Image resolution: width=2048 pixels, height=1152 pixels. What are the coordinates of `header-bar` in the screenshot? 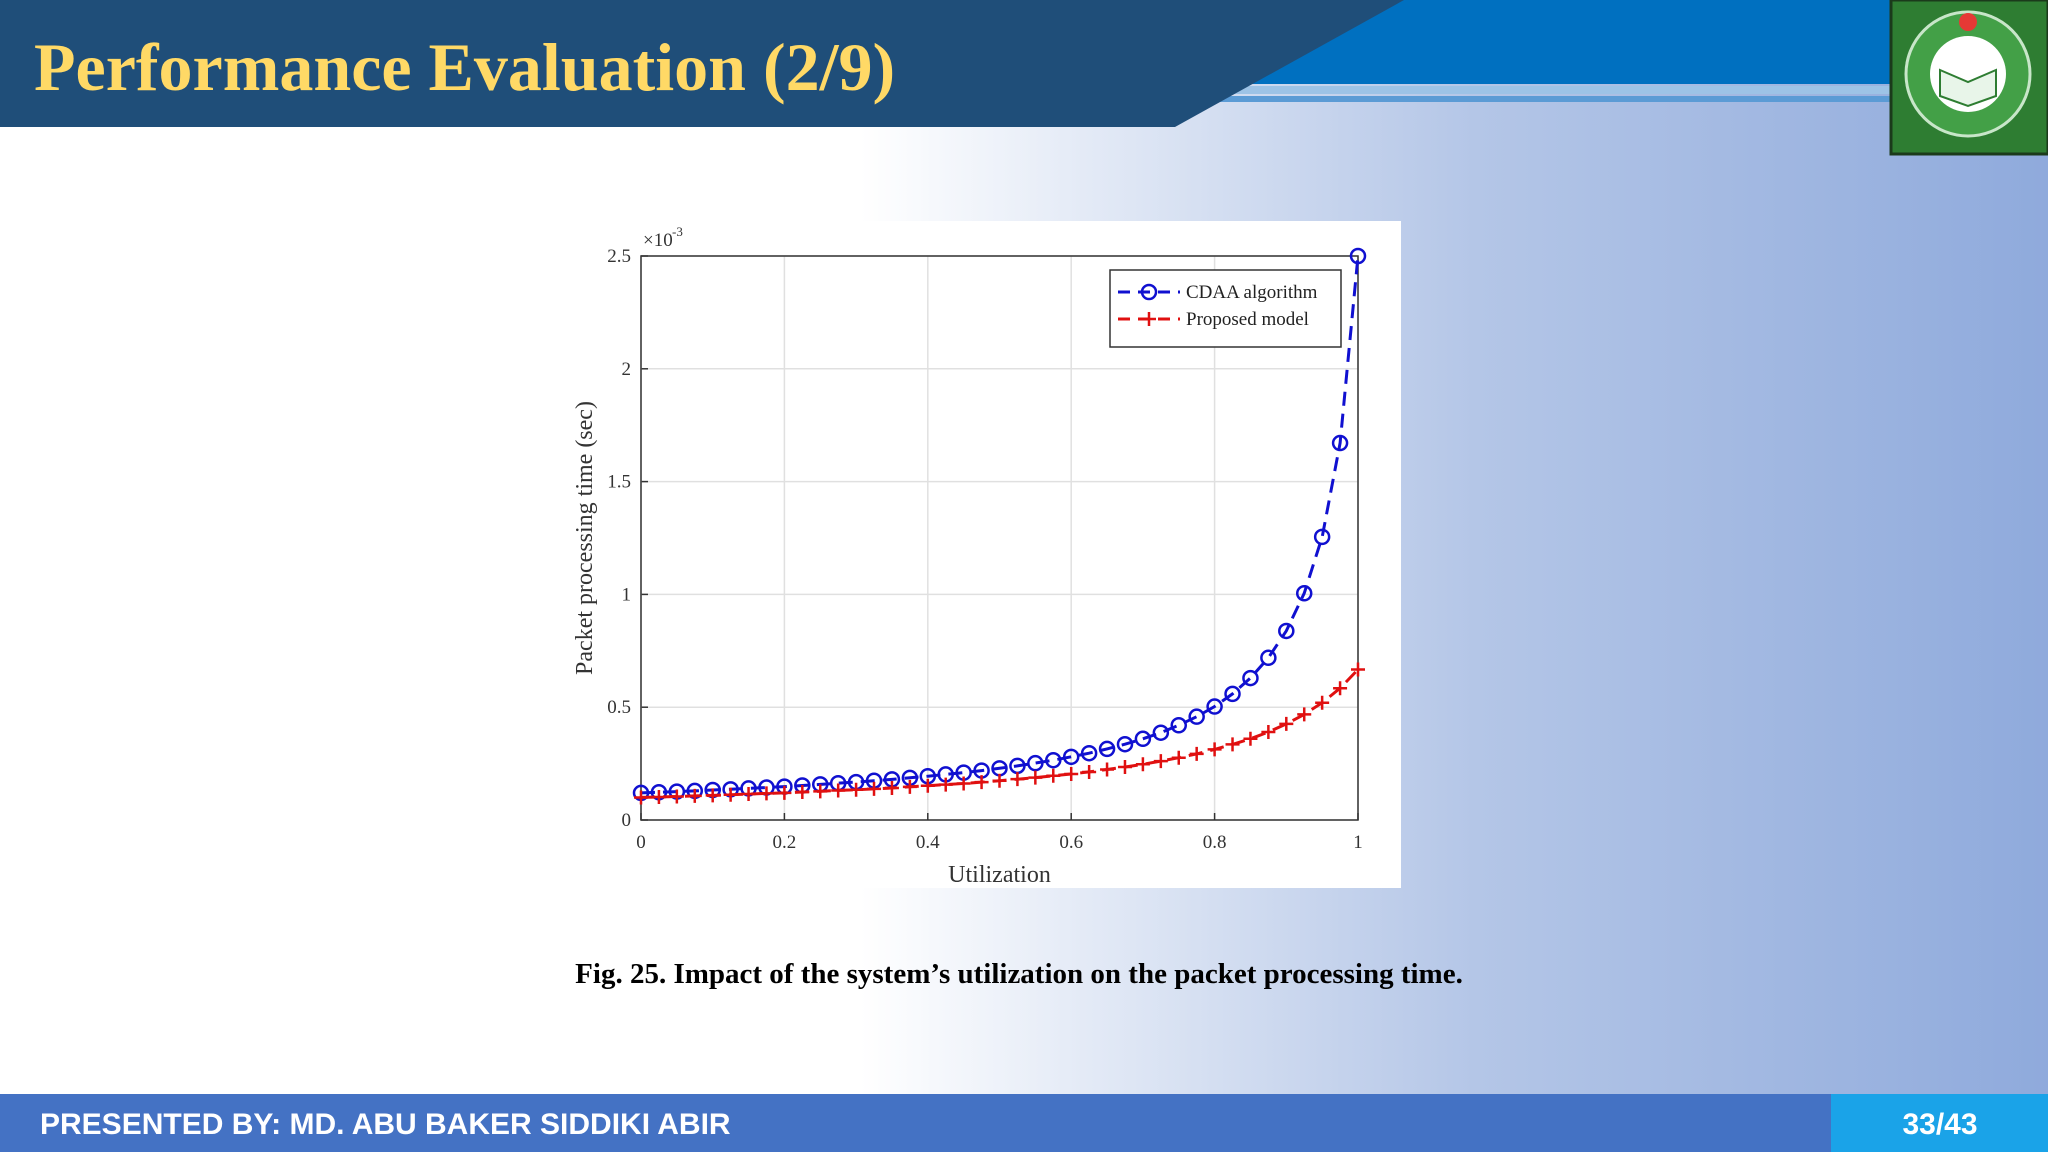 It's located at (702, 63).